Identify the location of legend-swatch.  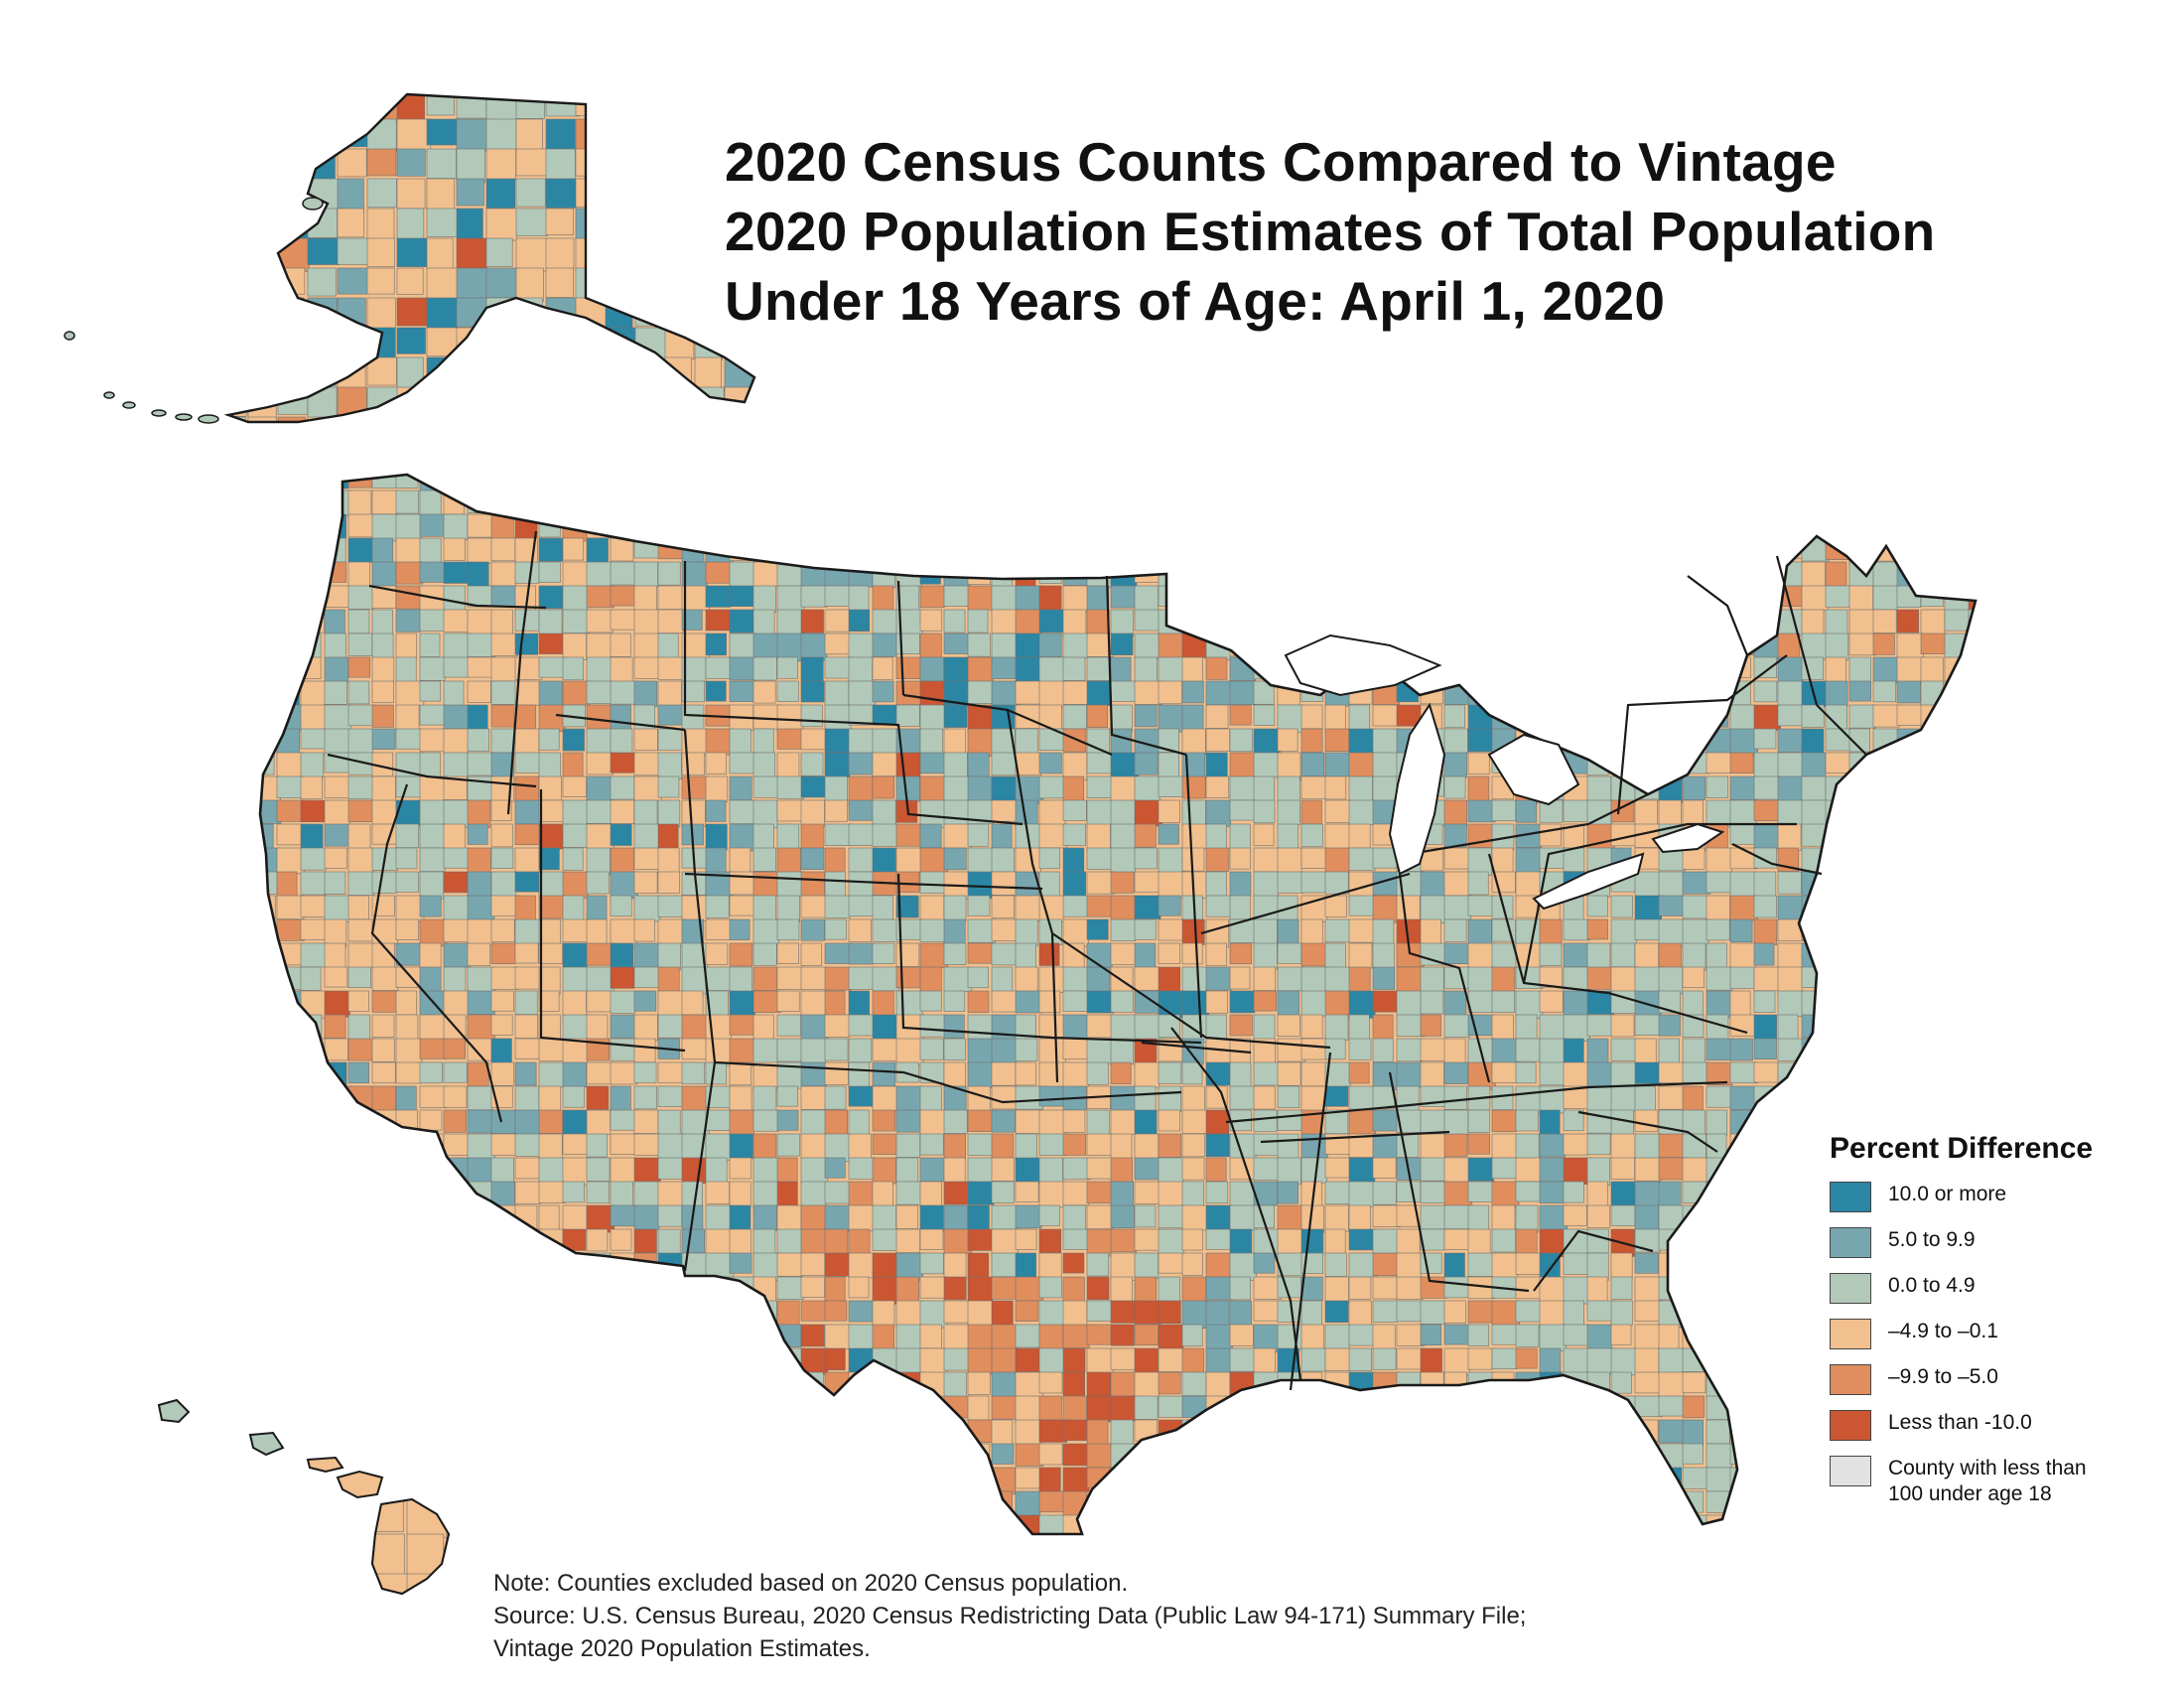
(1850, 1242).